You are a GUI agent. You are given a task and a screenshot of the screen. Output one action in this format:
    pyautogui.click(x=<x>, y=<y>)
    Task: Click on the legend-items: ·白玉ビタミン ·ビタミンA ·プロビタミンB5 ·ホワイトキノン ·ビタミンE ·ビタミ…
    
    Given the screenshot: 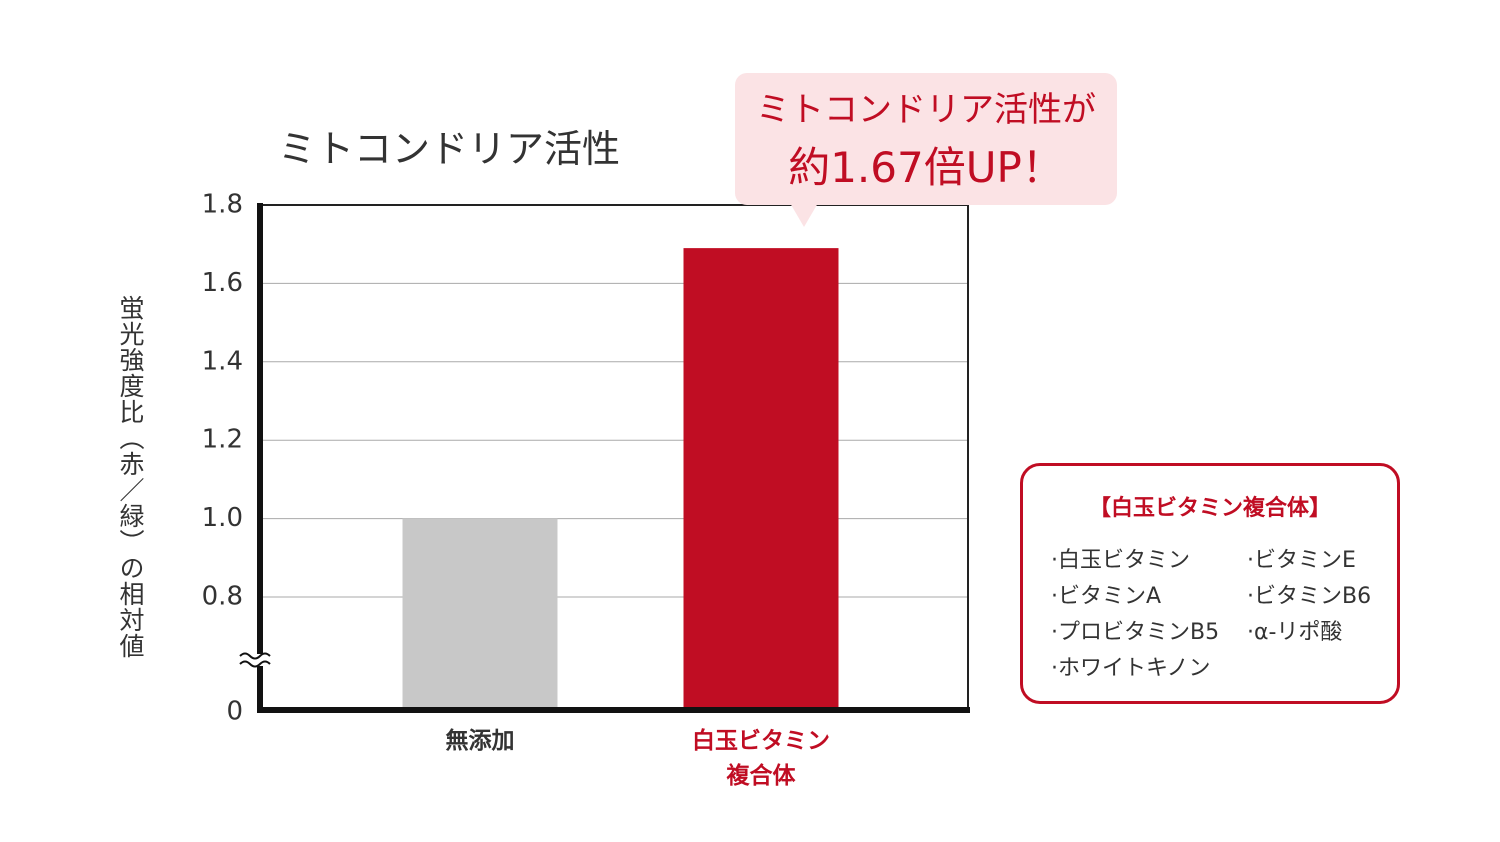 What is the action you would take?
    pyautogui.click(x=1224, y=614)
    